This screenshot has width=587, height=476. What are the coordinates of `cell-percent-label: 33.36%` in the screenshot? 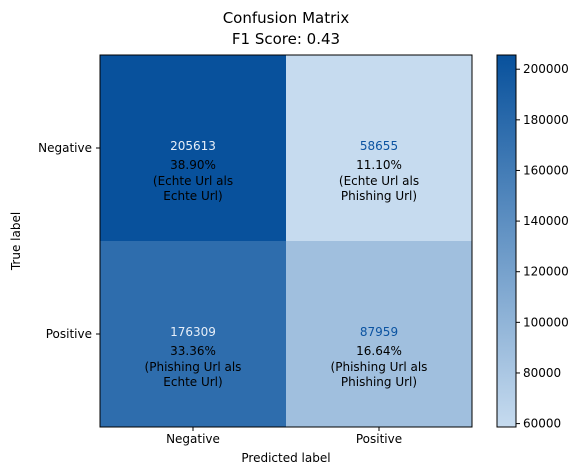 It's located at (193, 351).